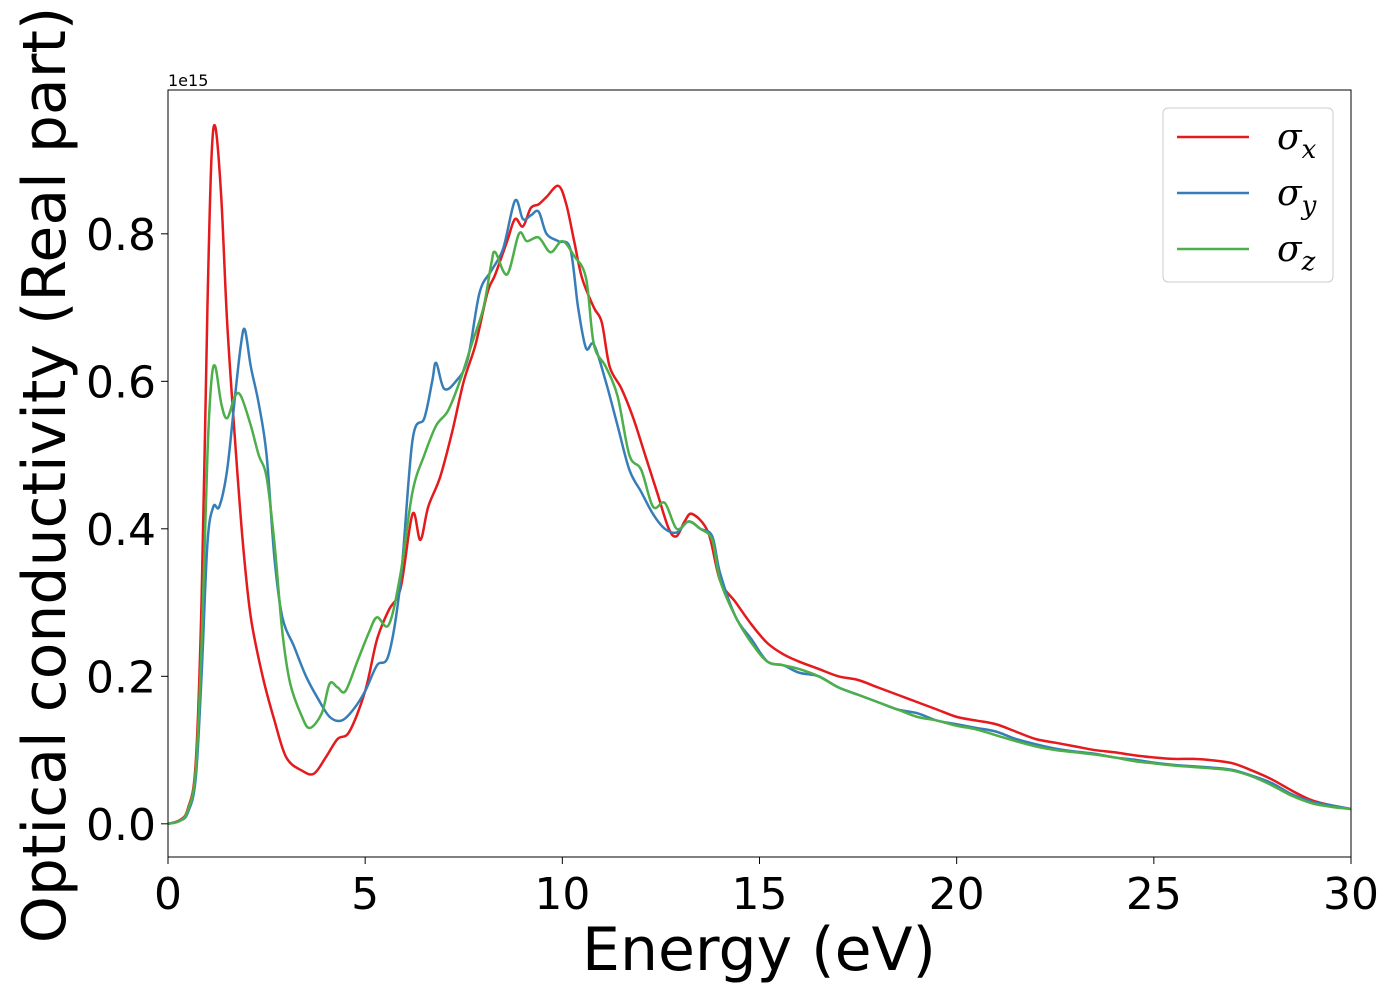 The width and height of the screenshot is (1400, 1000). Describe the element at coordinates (562, 894) in the screenshot. I see `x-tick-label: 10` at that location.